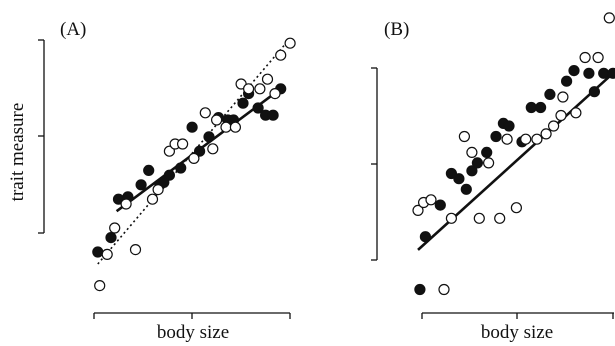 This screenshot has width=615, height=346. I want to click on panel-b-label: (B), so click(396, 29).